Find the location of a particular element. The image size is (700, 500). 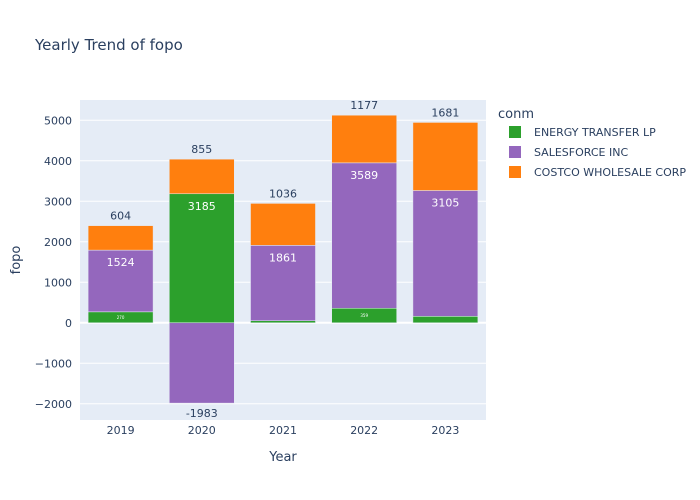

y-tick-label: 4000 is located at coordinates (58, 161).